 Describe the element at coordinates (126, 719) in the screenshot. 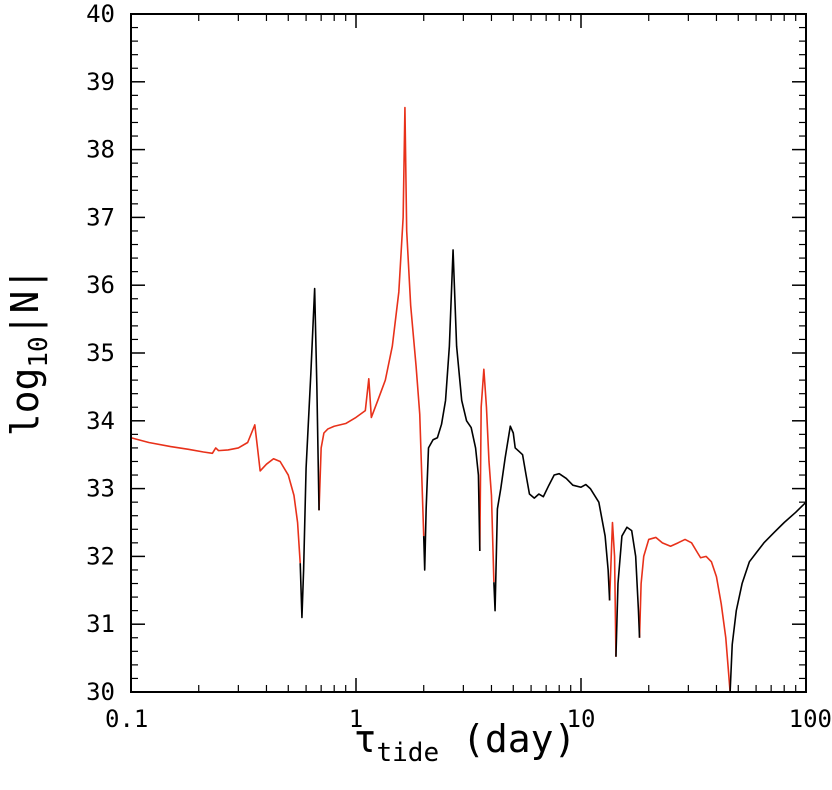

I see `x-tick-label: 0.1` at that location.